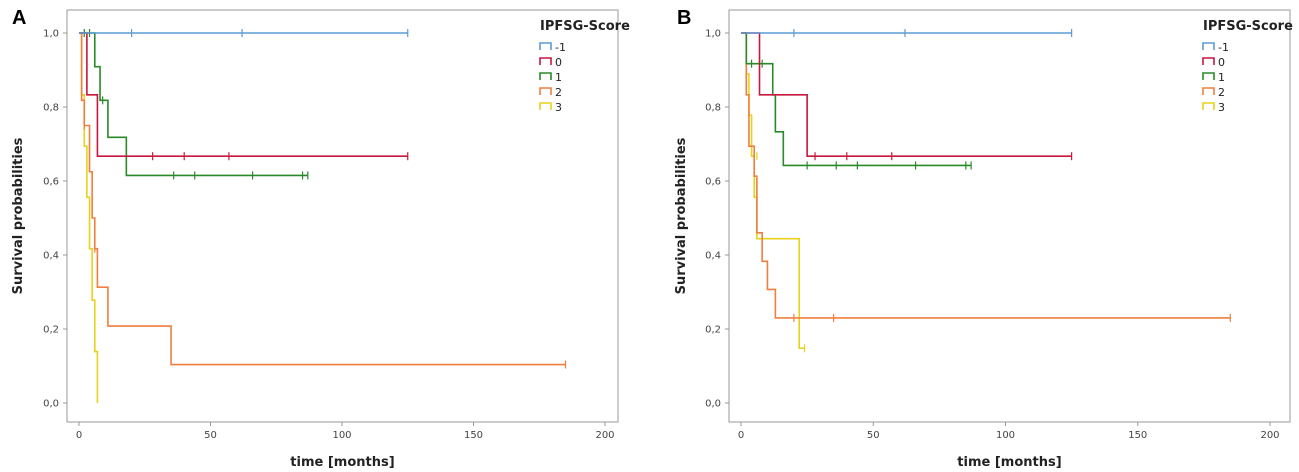 The width and height of the screenshot is (1299, 472). I want to click on panel-letter: A, so click(19, 18).